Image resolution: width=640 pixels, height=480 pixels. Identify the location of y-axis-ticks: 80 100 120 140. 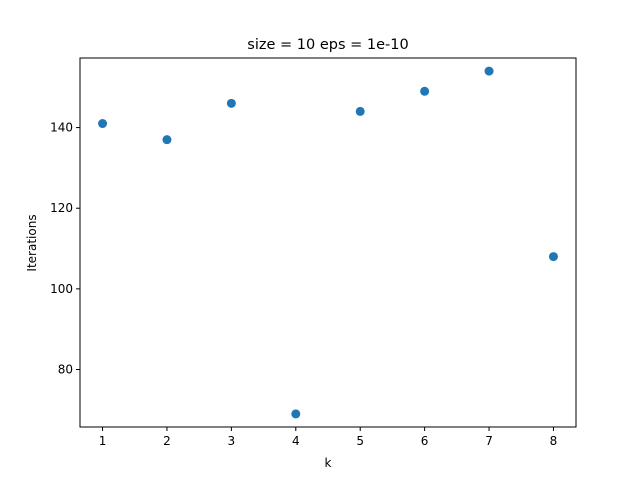
(65, 249).